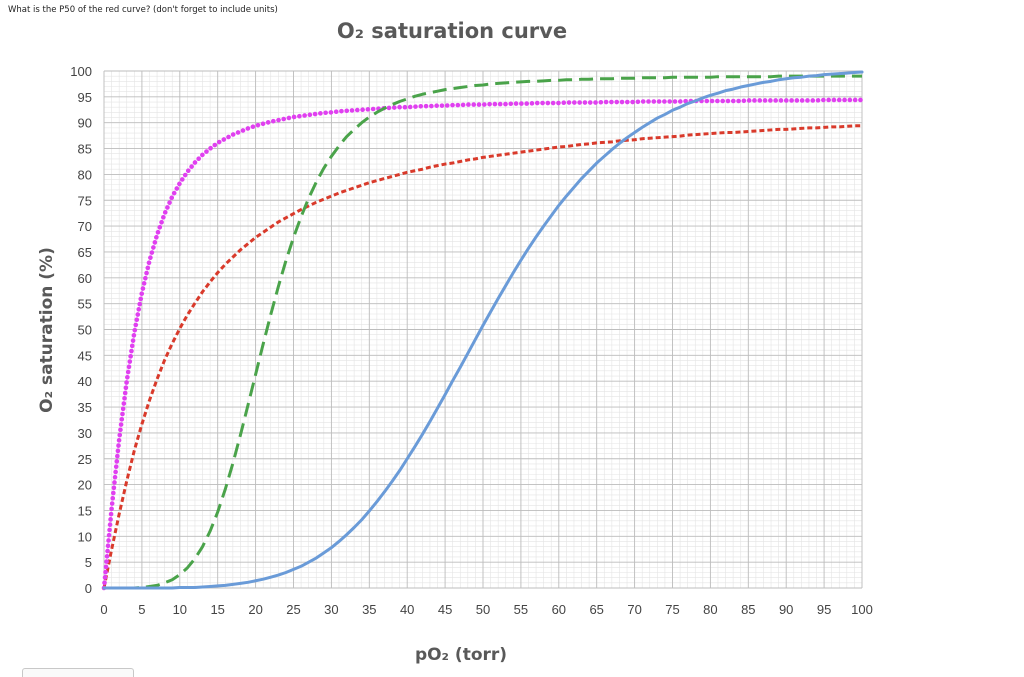 The image size is (1024, 677). I want to click on y-tick-label: 40, so click(85, 381).